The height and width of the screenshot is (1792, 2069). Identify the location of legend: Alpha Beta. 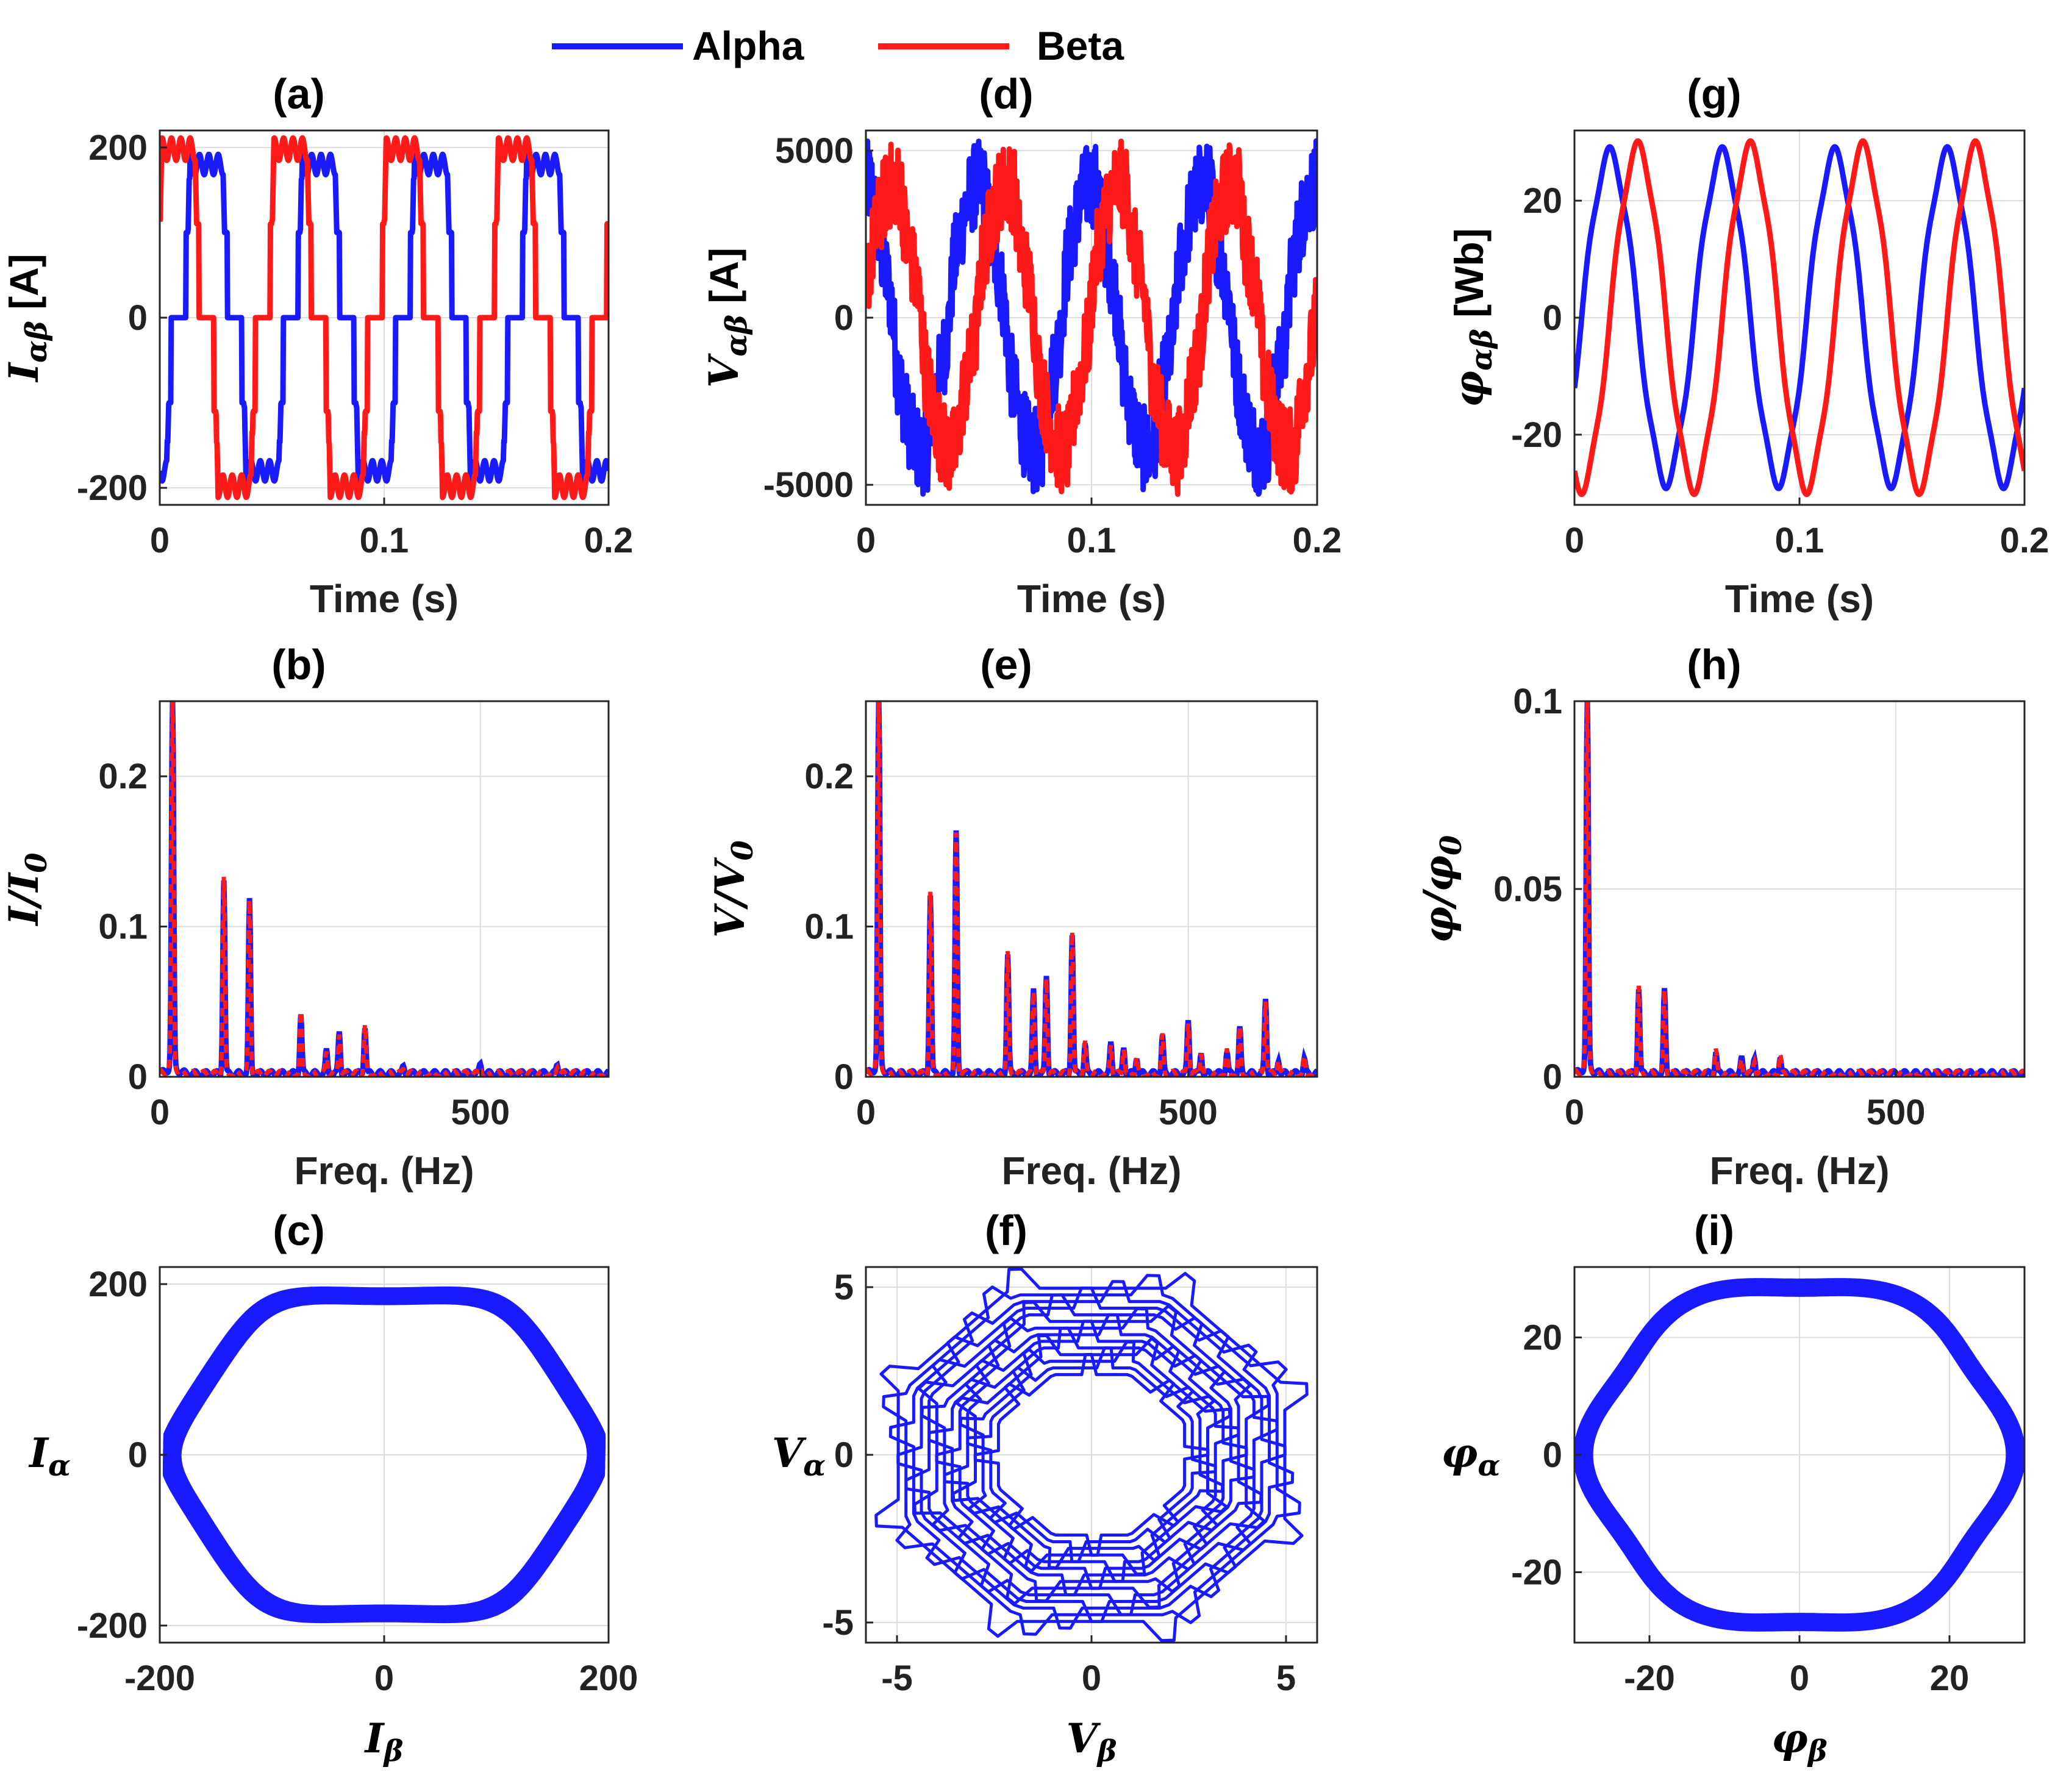
(838, 45).